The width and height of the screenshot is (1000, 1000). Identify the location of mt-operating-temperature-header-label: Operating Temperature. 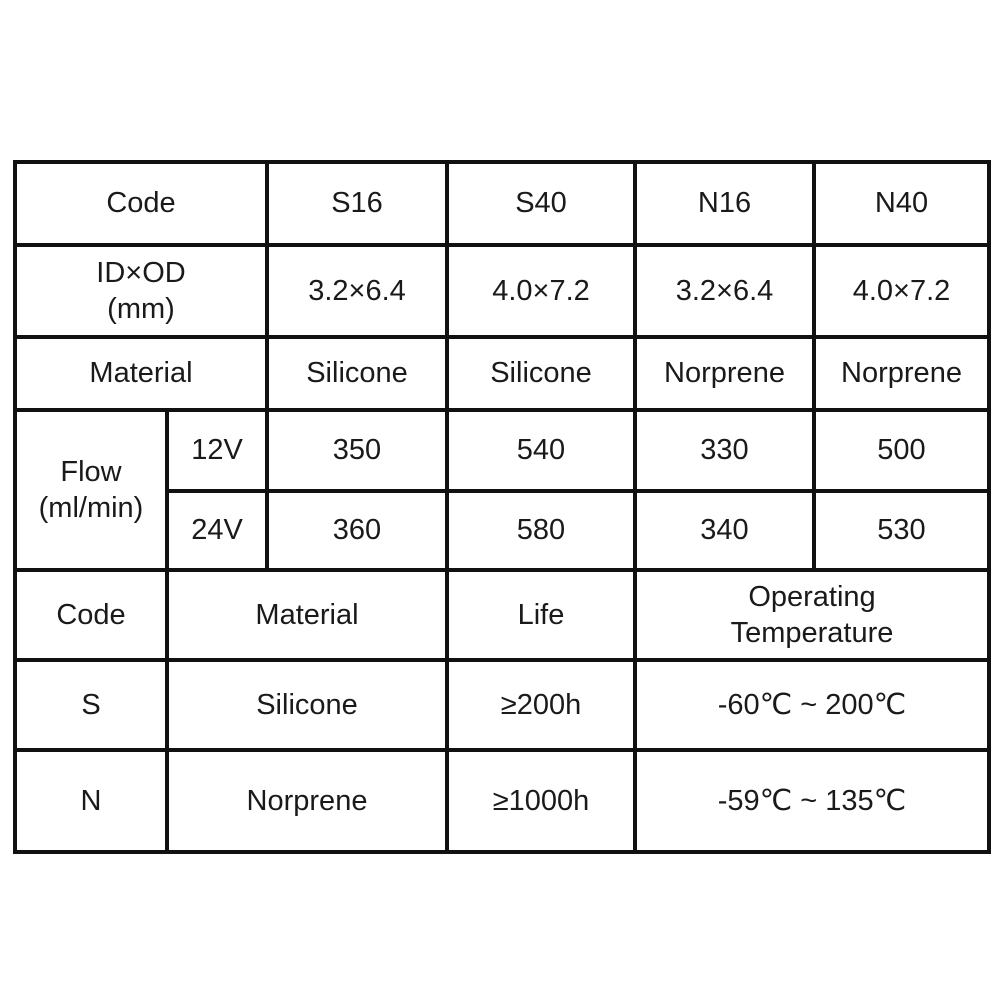
(812, 614).